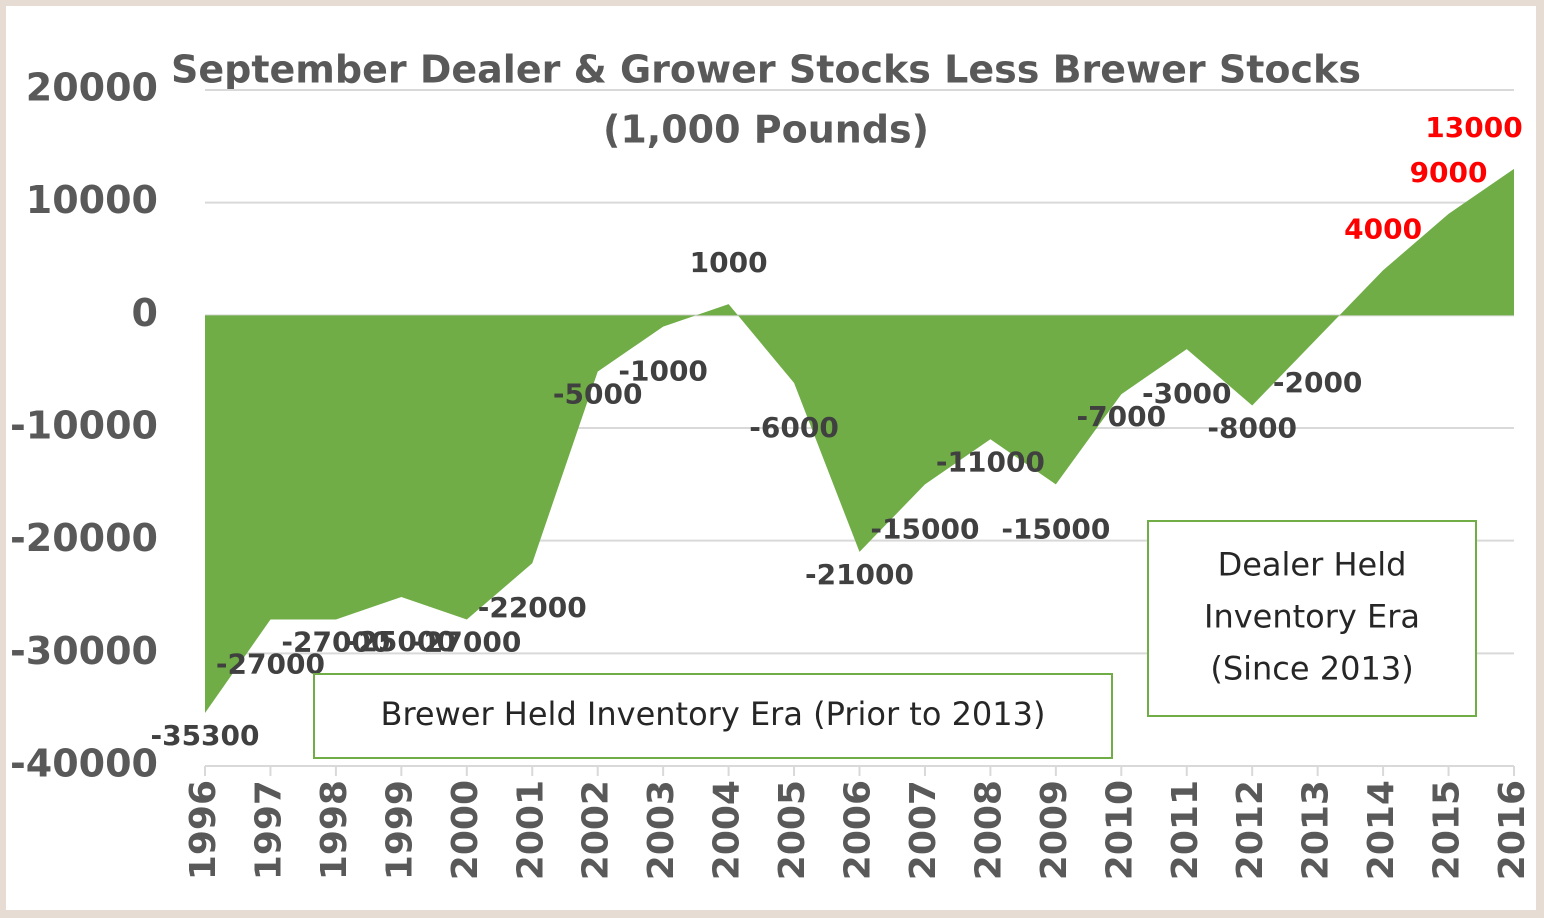 This screenshot has width=1544, height=918. Describe the element at coordinates (92, 200) in the screenshot. I see `y-tick-label: 10000` at that location.